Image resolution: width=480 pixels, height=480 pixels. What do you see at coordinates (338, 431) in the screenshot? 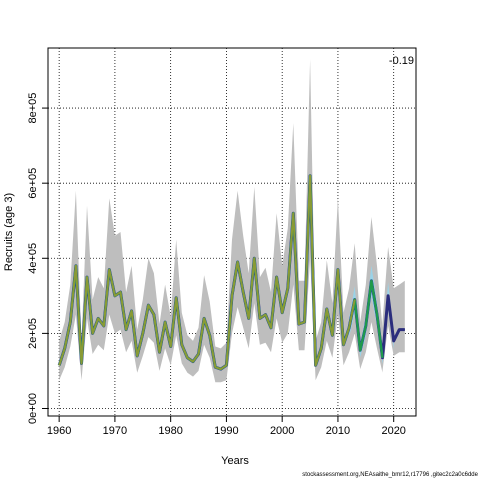
I see `x-tick-label: 2010` at bounding box center [338, 431].